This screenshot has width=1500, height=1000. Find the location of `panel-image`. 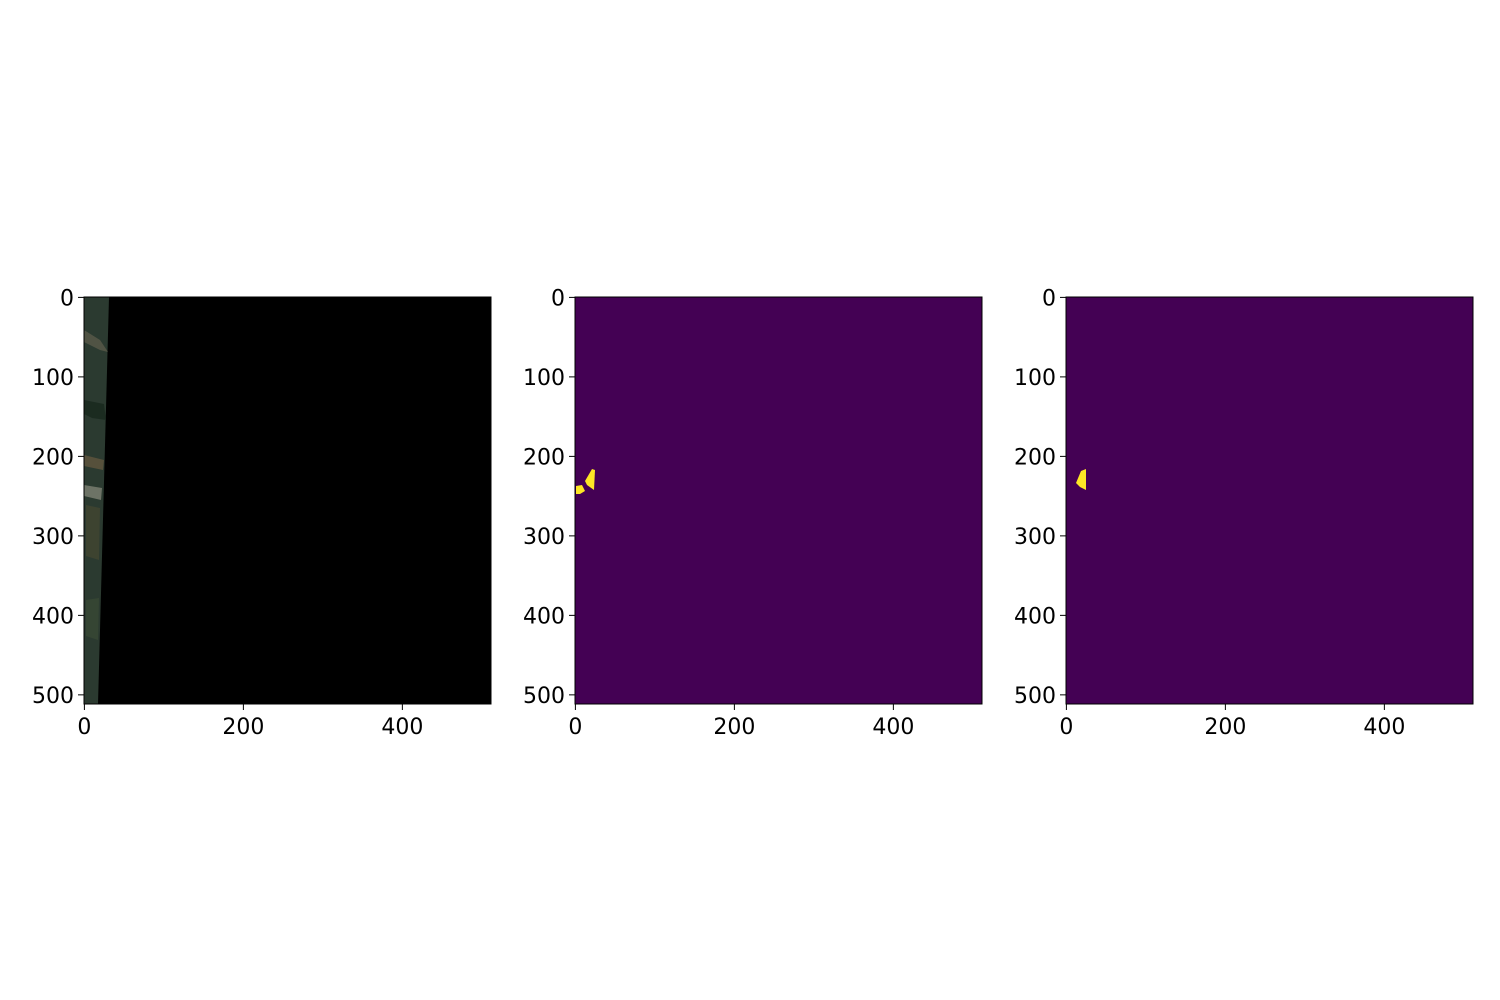

panel-image is located at coordinates (287, 500).